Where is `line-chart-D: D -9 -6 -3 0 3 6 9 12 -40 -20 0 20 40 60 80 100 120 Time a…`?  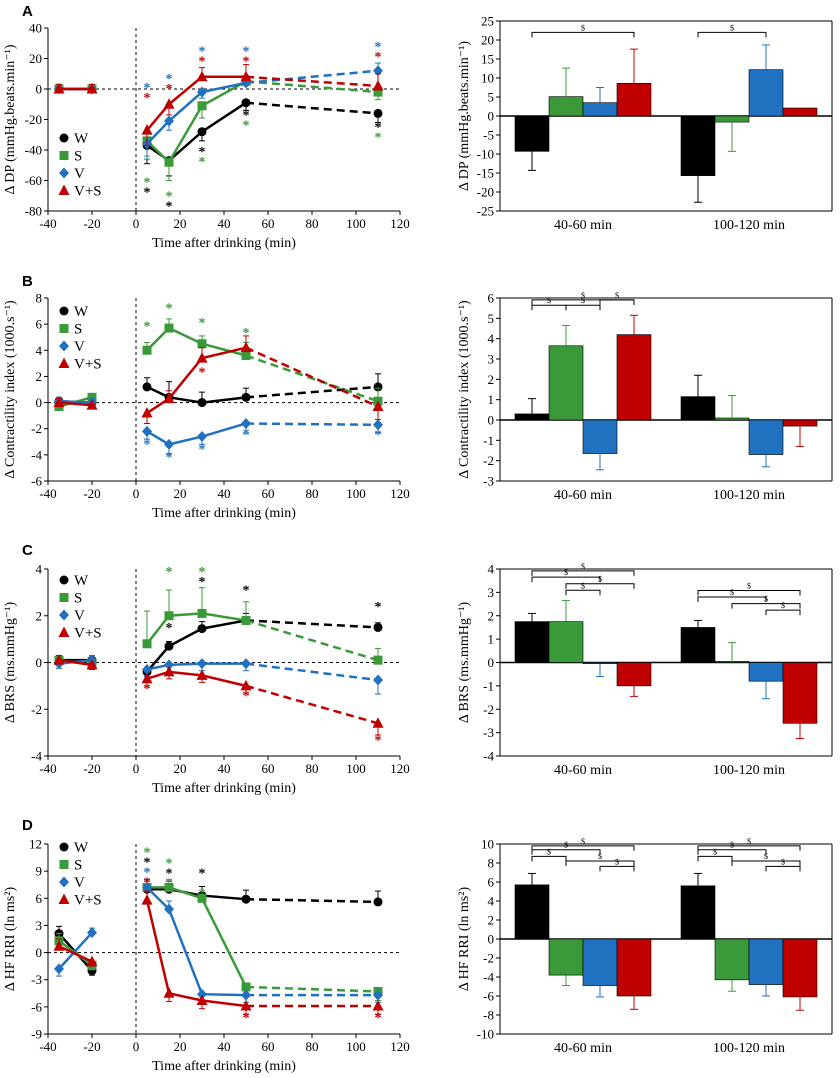 line-chart-D: D -9 -6 -3 0 3 6 9 12 -40 -20 0 20 40 60 80 100 120 Time a… is located at coordinates (206, 945).